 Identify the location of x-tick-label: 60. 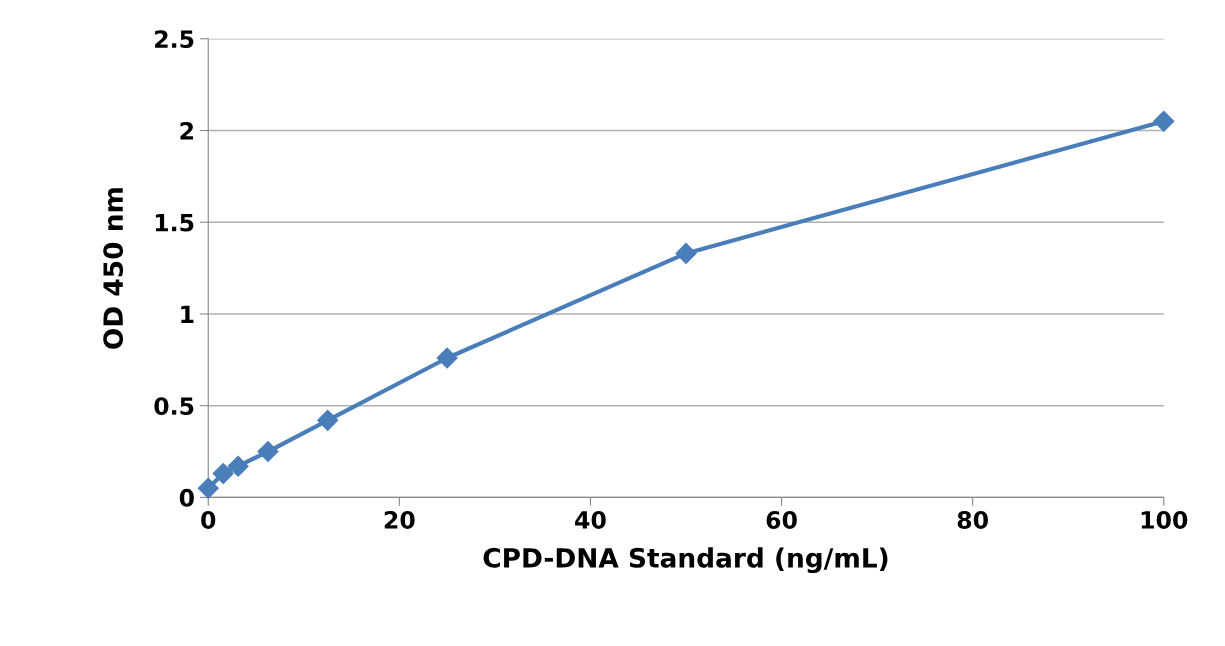
(781, 520).